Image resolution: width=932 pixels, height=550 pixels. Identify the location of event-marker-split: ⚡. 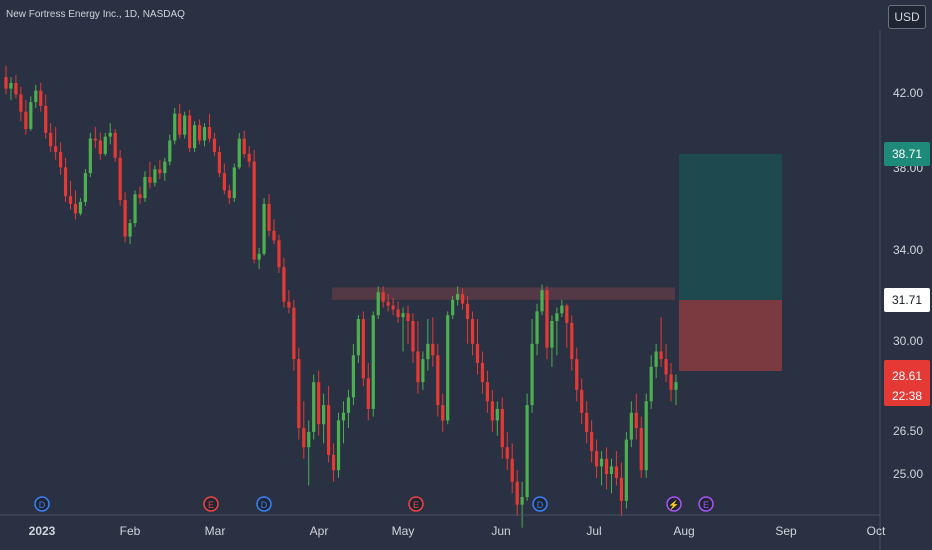
(674, 504).